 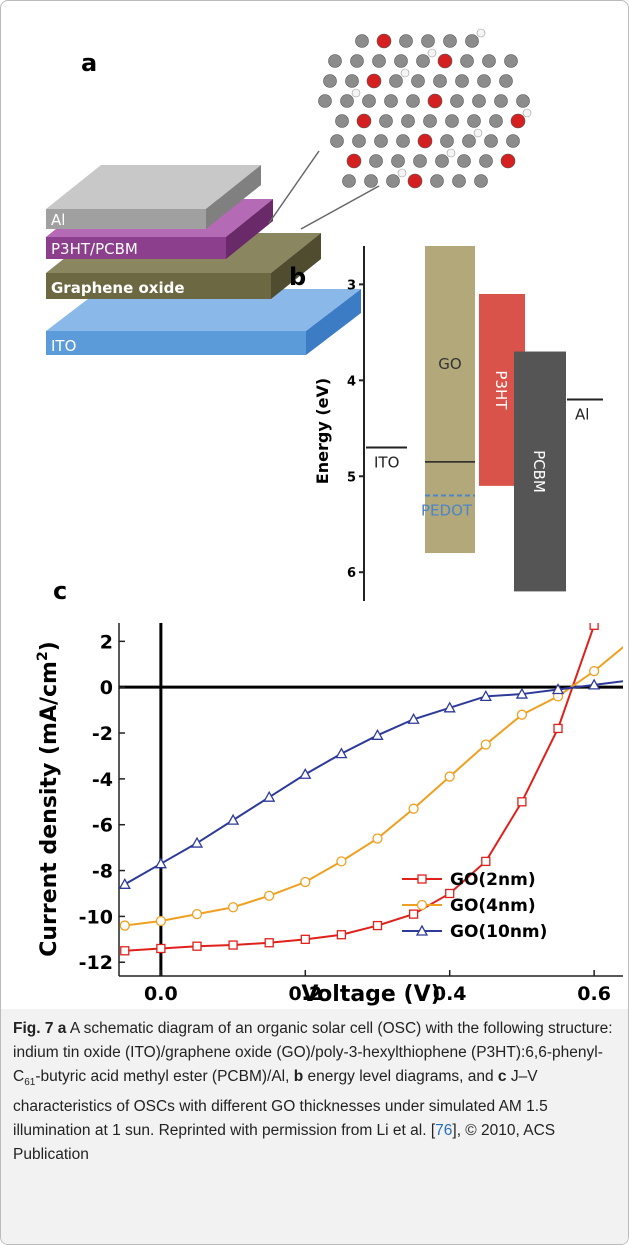 What do you see at coordinates (294, 187) in the screenshot?
I see `zoom-line` at bounding box center [294, 187].